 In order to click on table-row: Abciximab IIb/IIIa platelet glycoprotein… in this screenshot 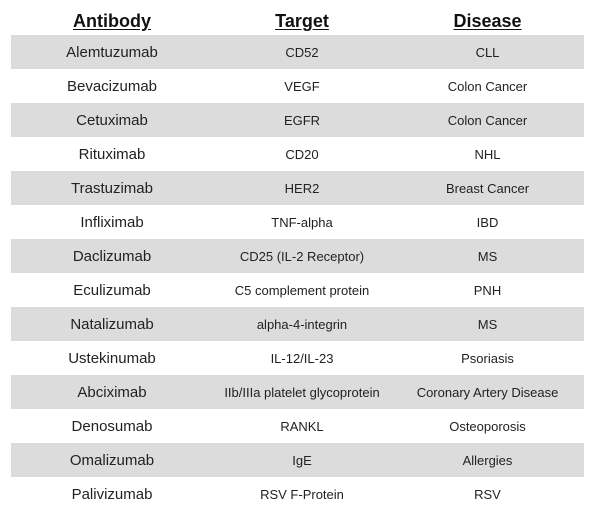, I will do `click(297, 392)`.